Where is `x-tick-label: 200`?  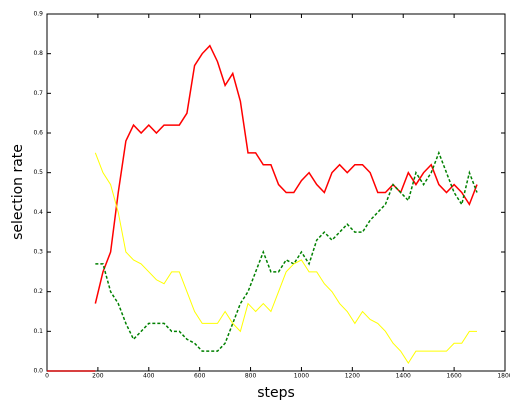 x-tick-label: 200 is located at coordinates (98, 376).